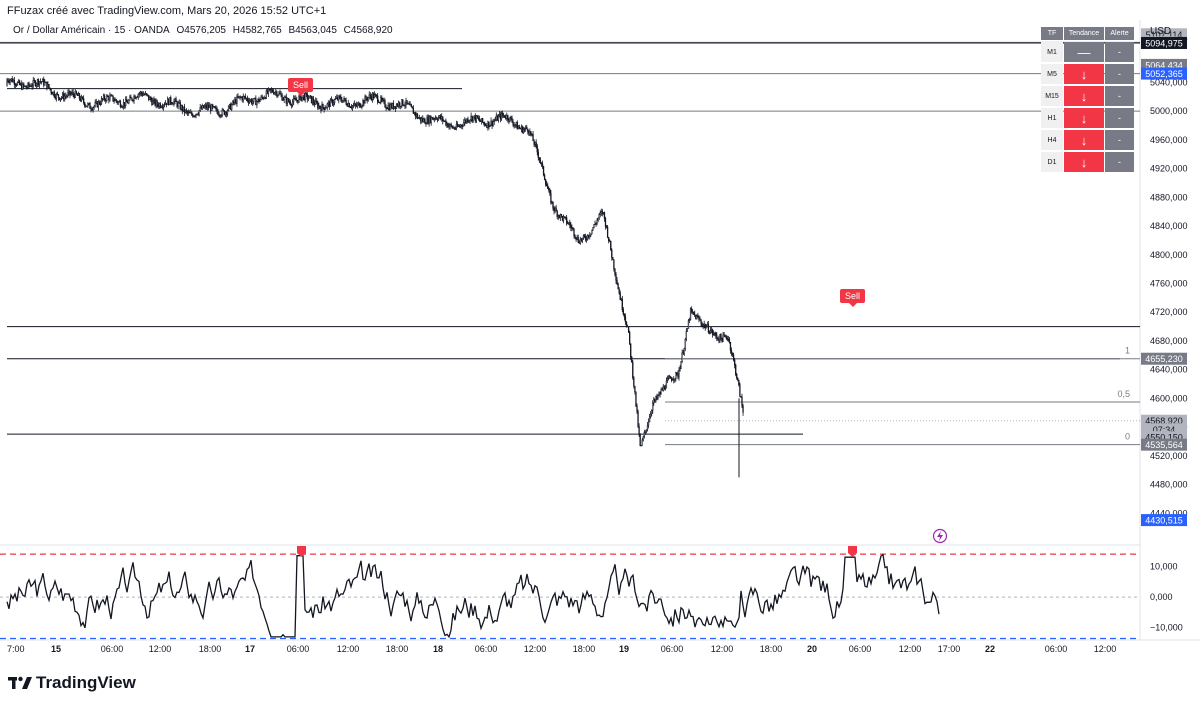  What do you see at coordinates (72, 683) in the screenshot?
I see `tradingview-logo: TradingView` at bounding box center [72, 683].